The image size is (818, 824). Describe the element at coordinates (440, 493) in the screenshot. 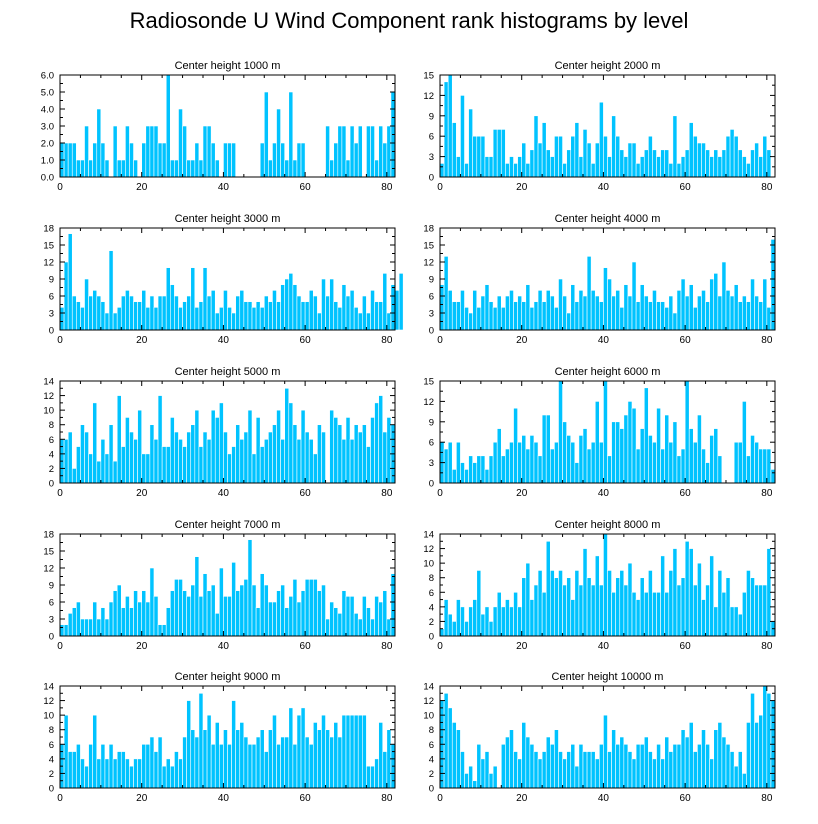

I see `x-tick-label: 0` at that location.